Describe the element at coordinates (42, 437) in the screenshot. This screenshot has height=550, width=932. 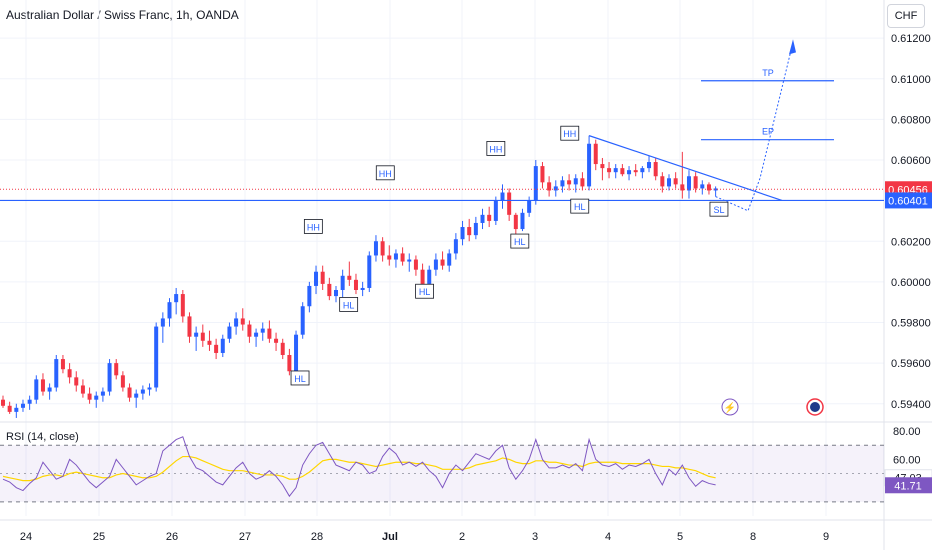
I see `rsi-title: RSI (14, close)` at that location.